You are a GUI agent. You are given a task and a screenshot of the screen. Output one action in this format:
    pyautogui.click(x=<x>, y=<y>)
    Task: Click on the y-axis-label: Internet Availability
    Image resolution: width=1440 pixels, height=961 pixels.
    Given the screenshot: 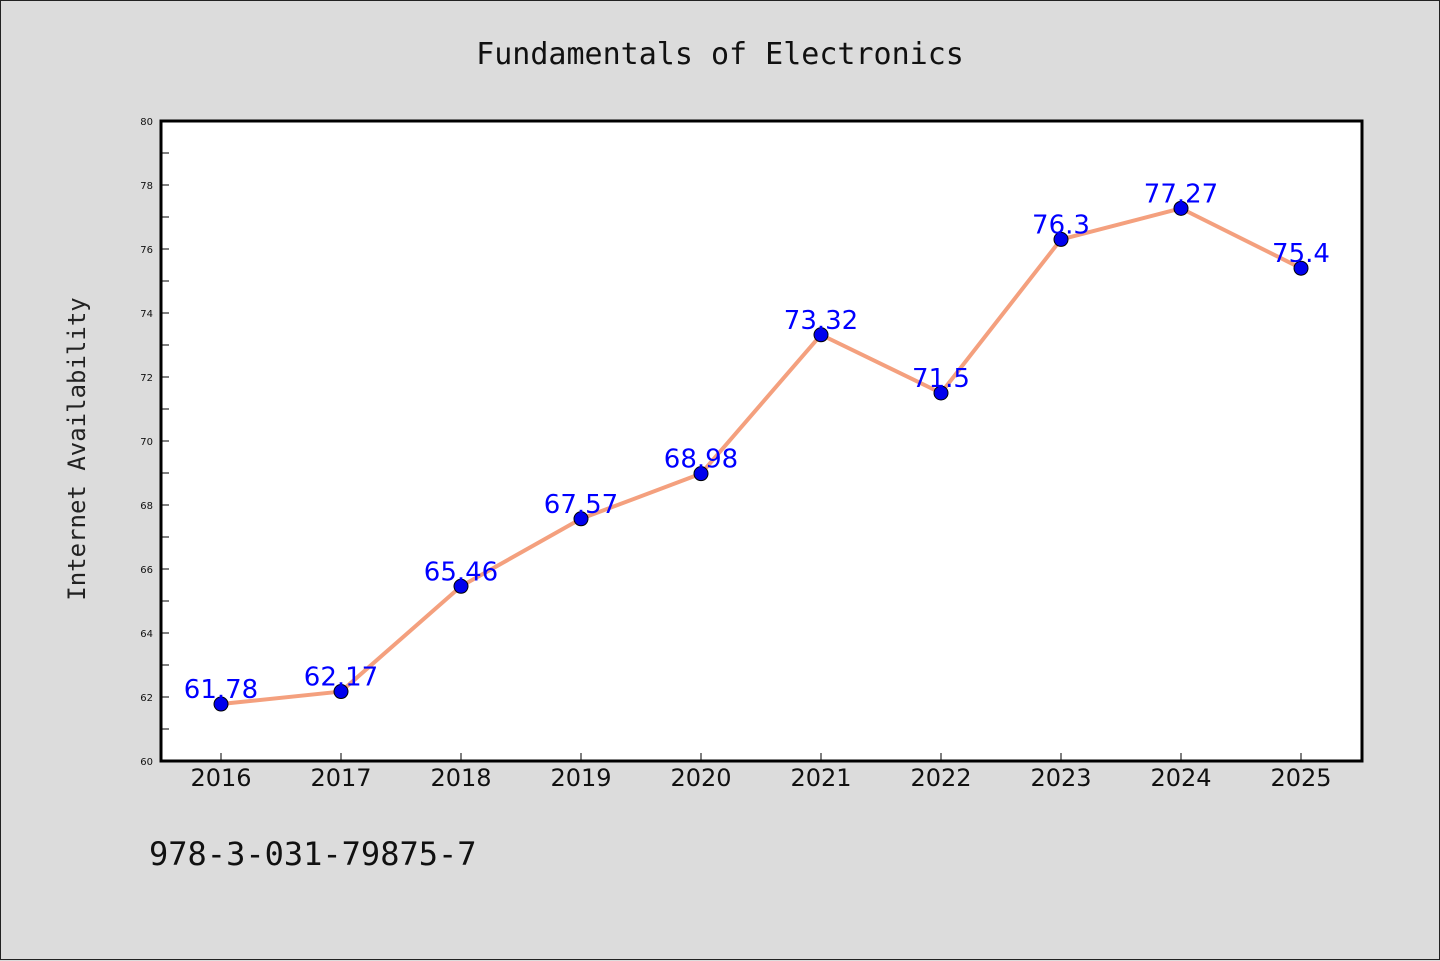 What is the action you would take?
    pyautogui.click(x=77, y=448)
    